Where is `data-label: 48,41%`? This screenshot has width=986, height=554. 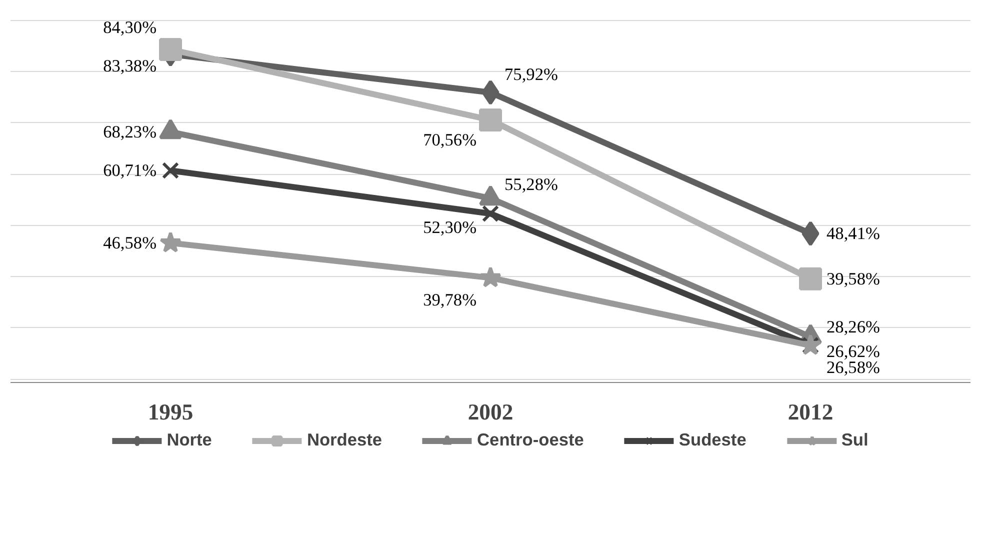 data-label: 48,41% is located at coordinates (853, 234).